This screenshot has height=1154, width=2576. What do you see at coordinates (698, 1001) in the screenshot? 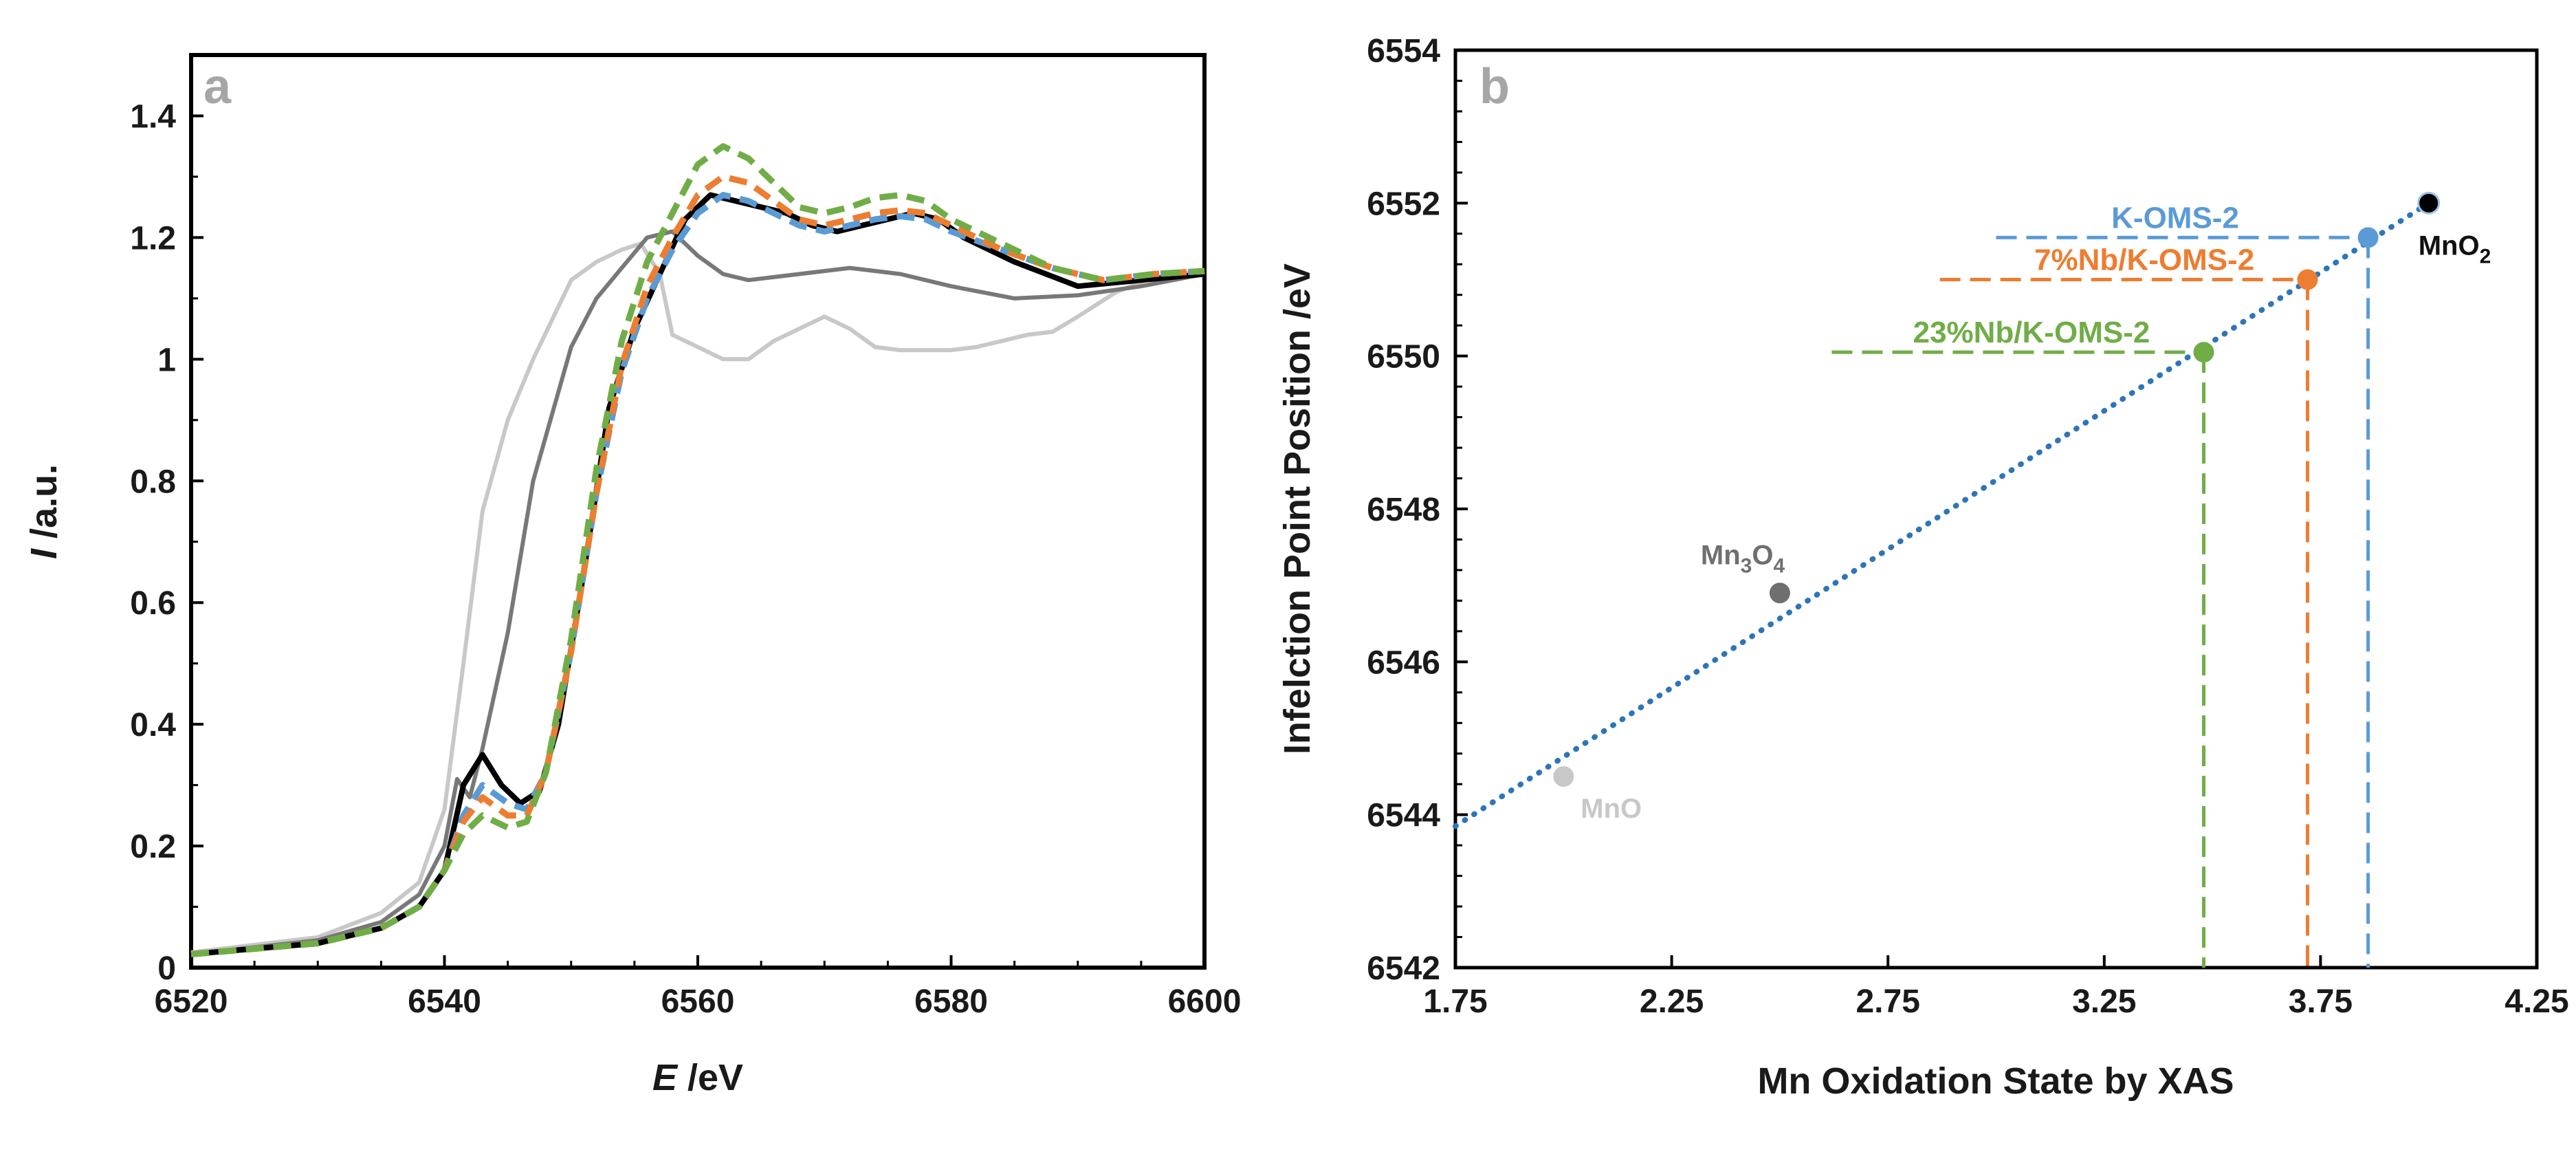
I see `panel-a-x-tick-label: 6560` at bounding box center [698, 1001].